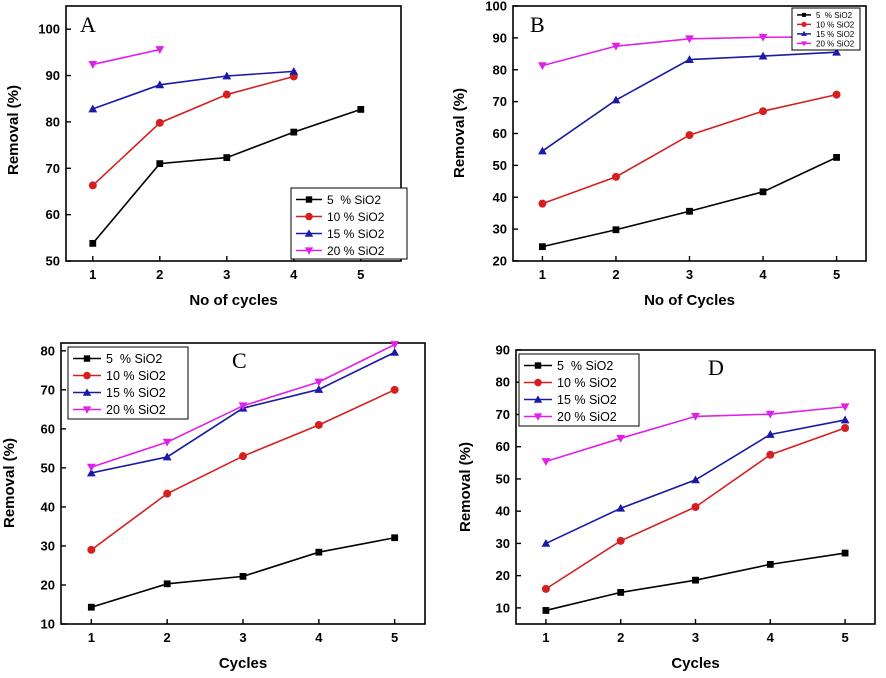 Image resolution: width=886 pixels, height=678 pixels. Describe the element at coordinates (834, 15) in the screenshot. I see `legend-label: 5 % SiO2` at that location.